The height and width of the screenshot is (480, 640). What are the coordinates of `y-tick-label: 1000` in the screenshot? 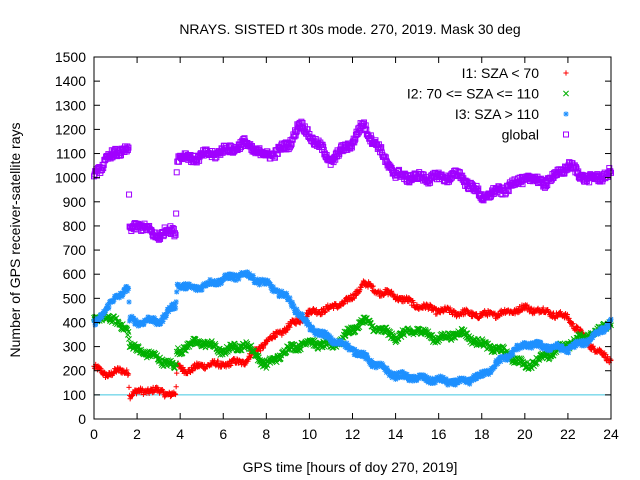 It's located at (70, 178).